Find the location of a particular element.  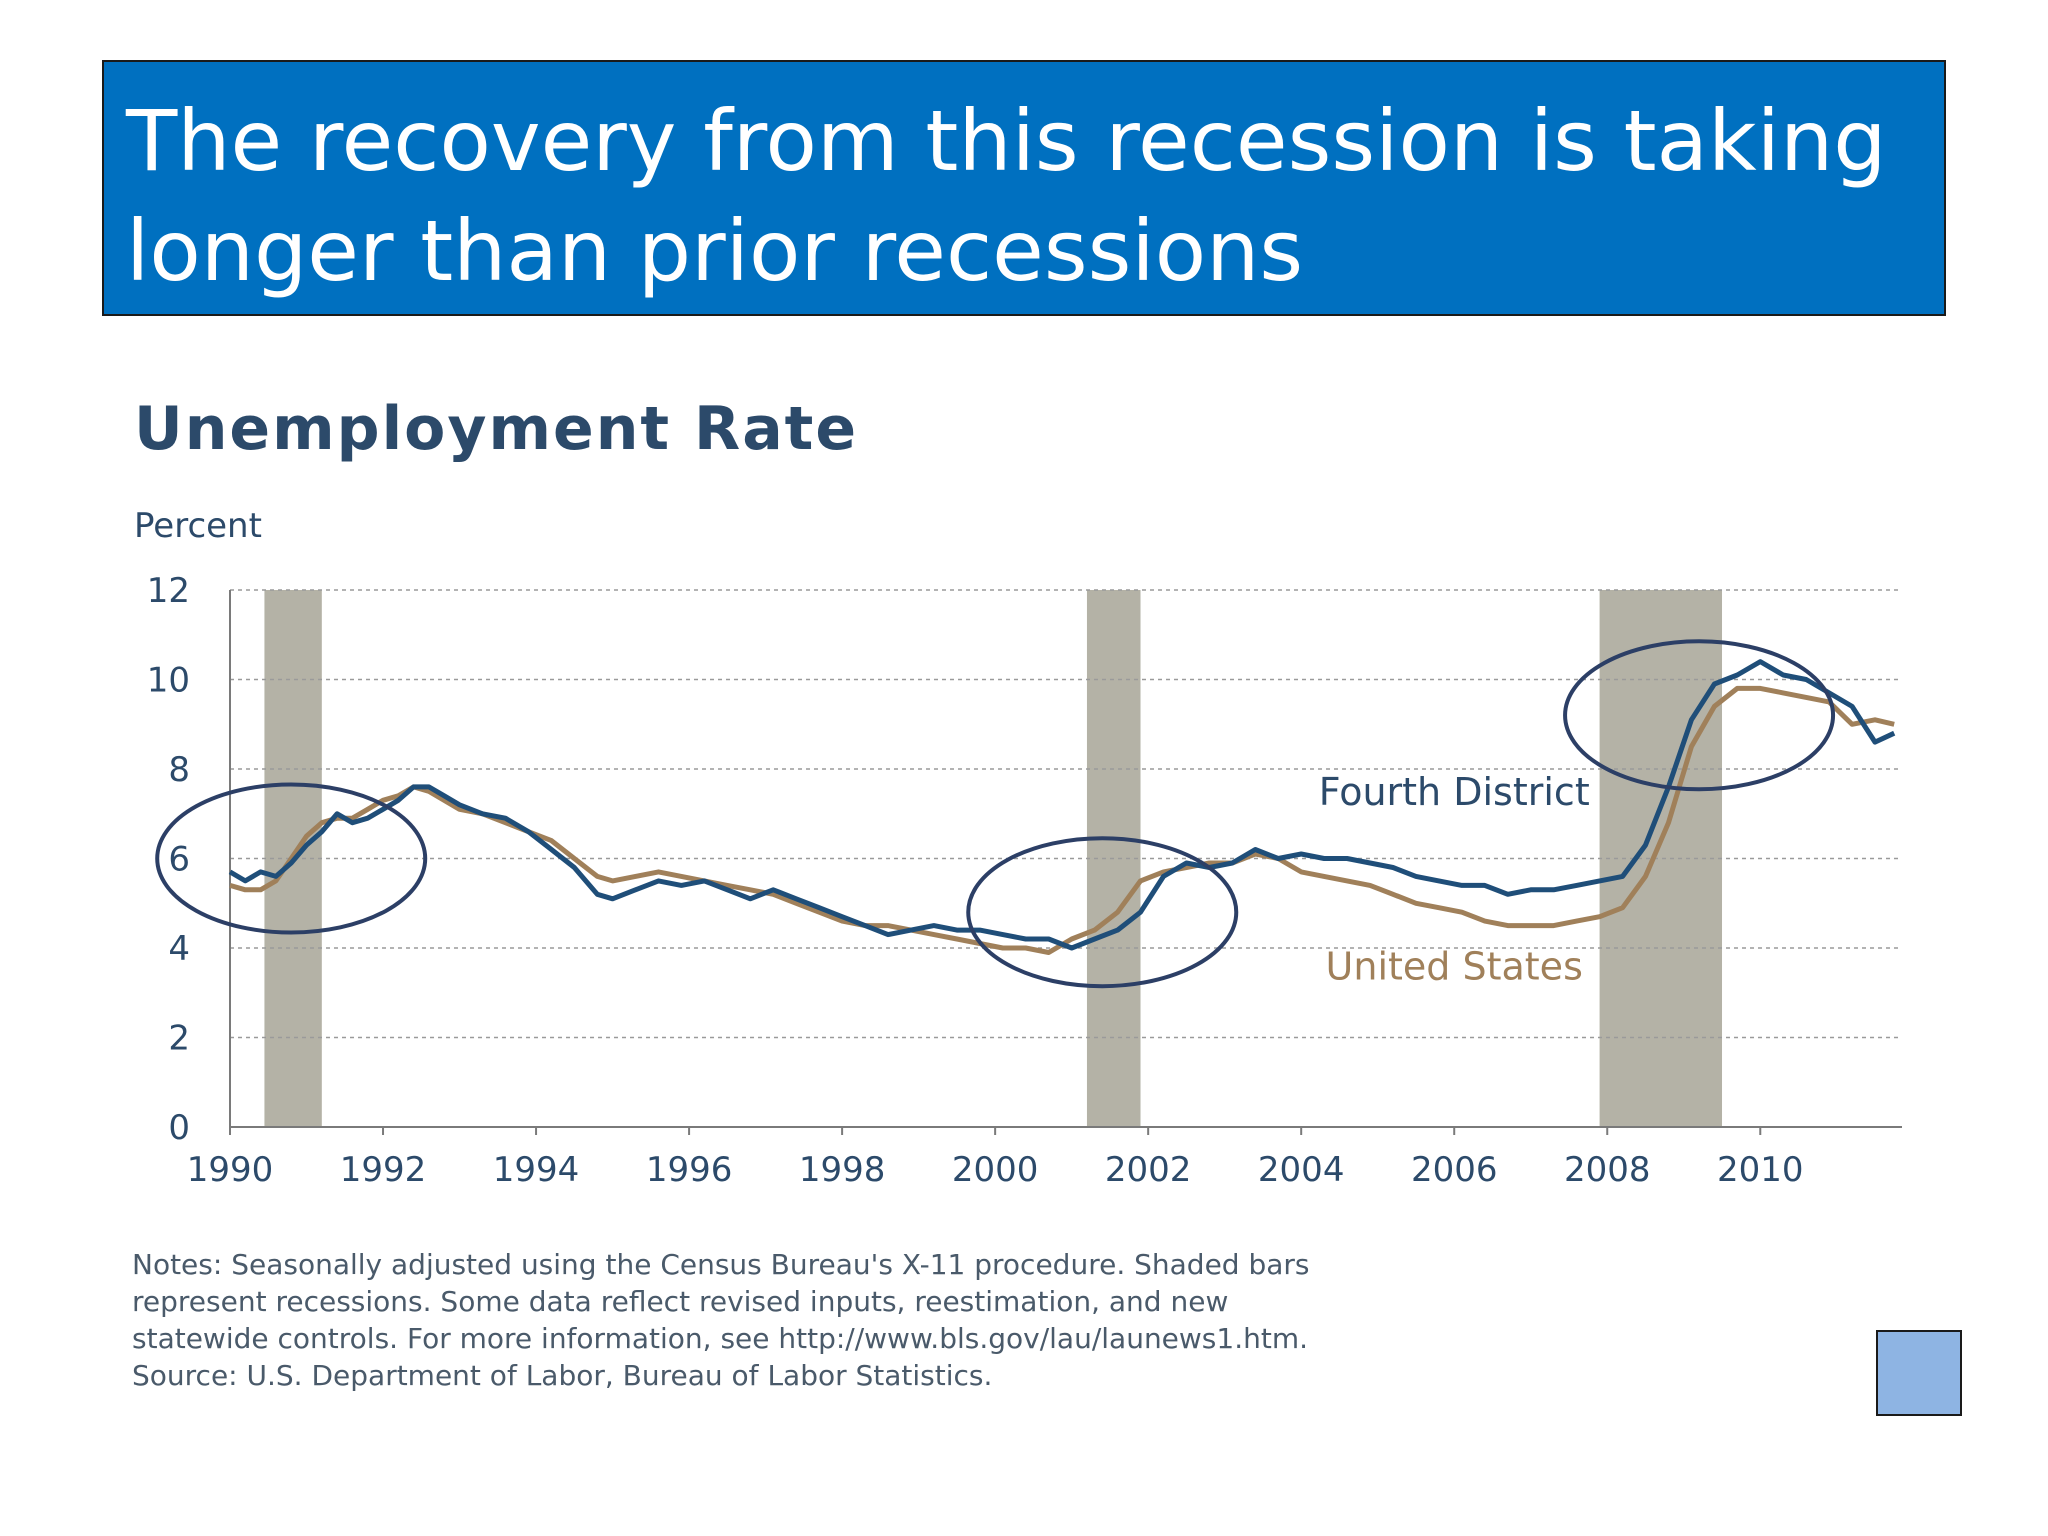

x-tick-label-2008: 2008 is located at coordinates (1607, 1170).